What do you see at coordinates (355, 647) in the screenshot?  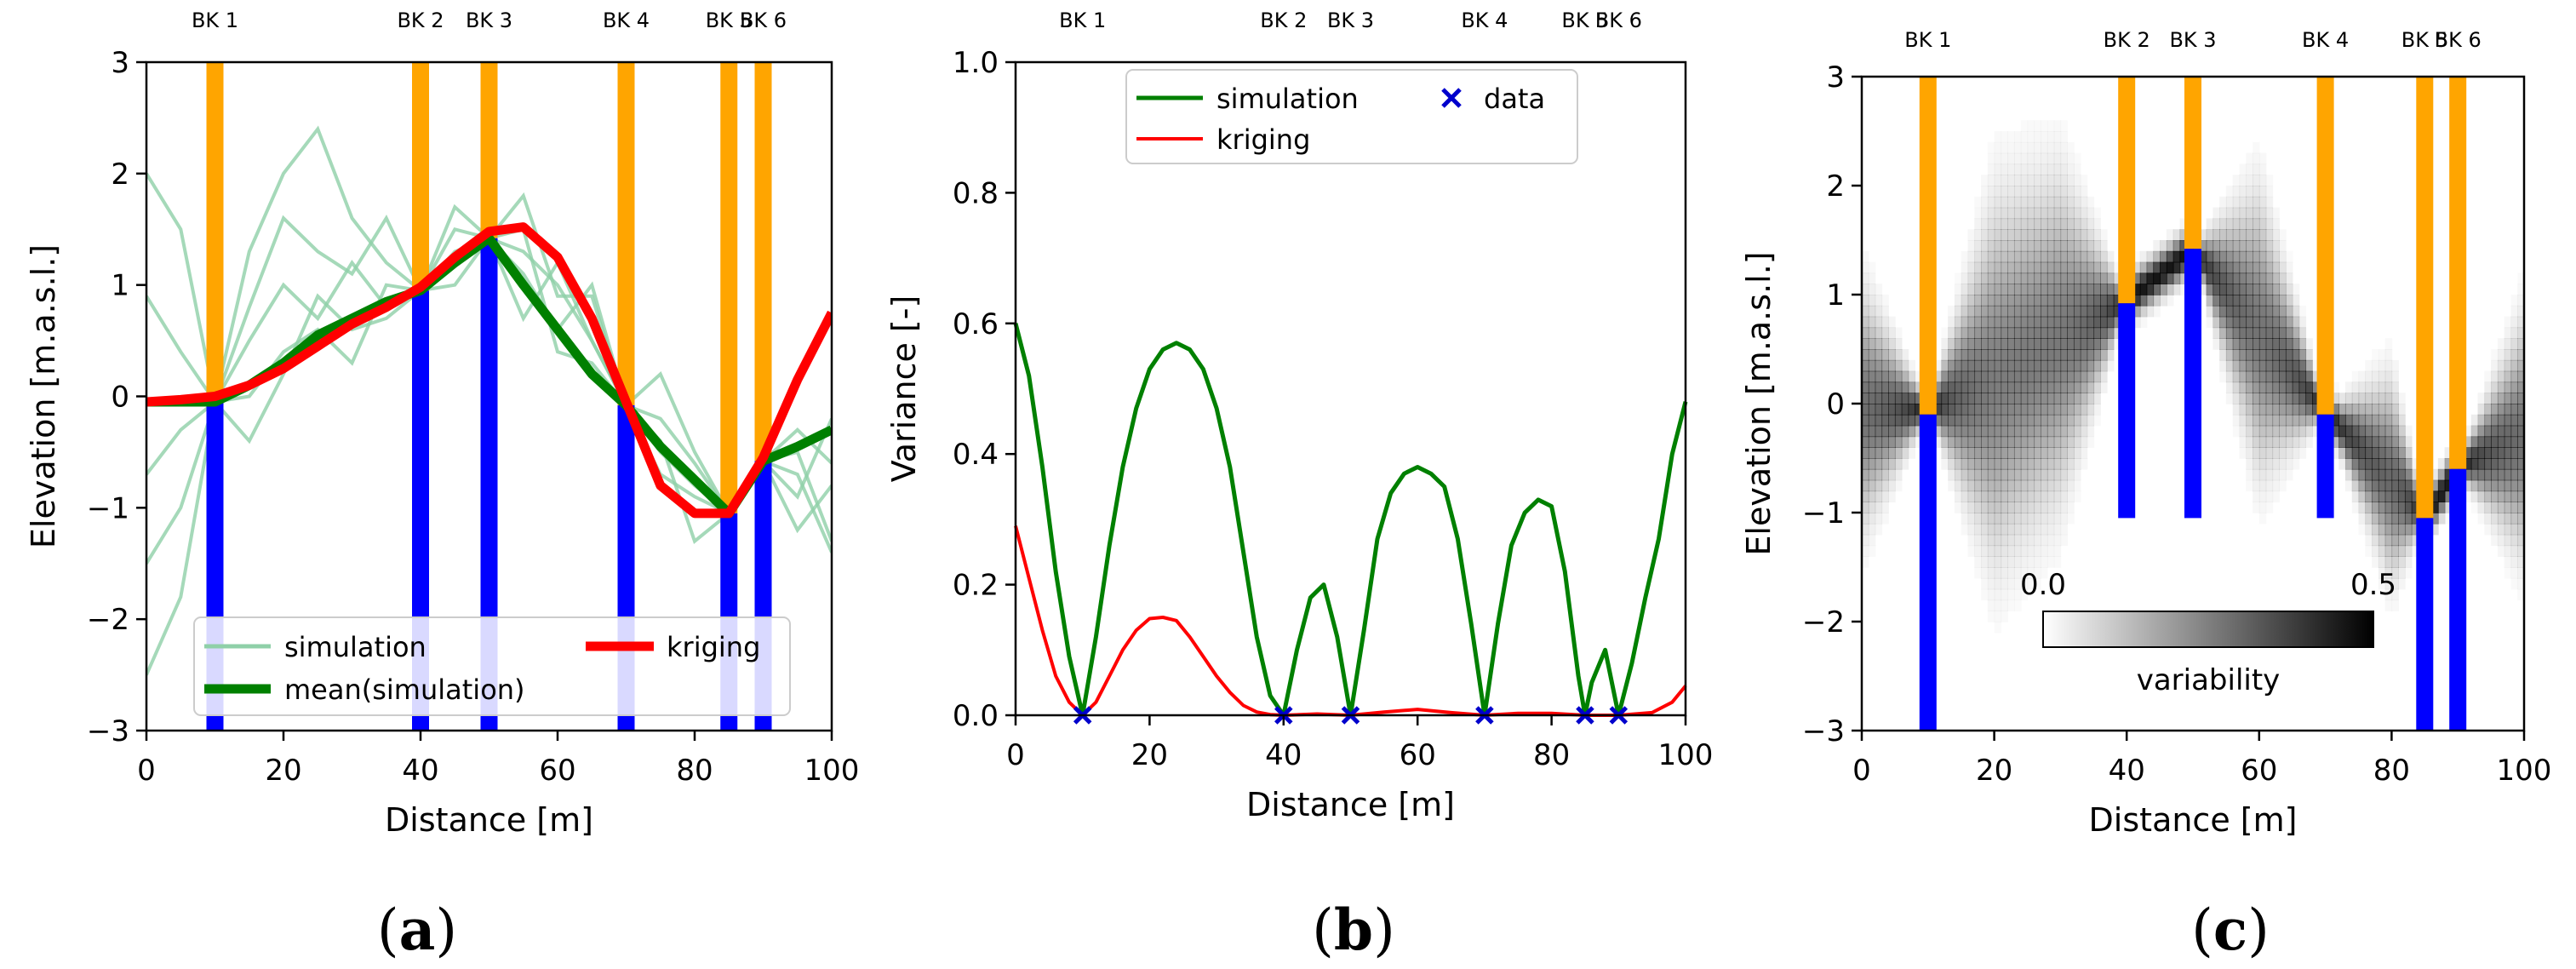 I see `legend-label-simulation: simulation` at bounding box center [355, 647].